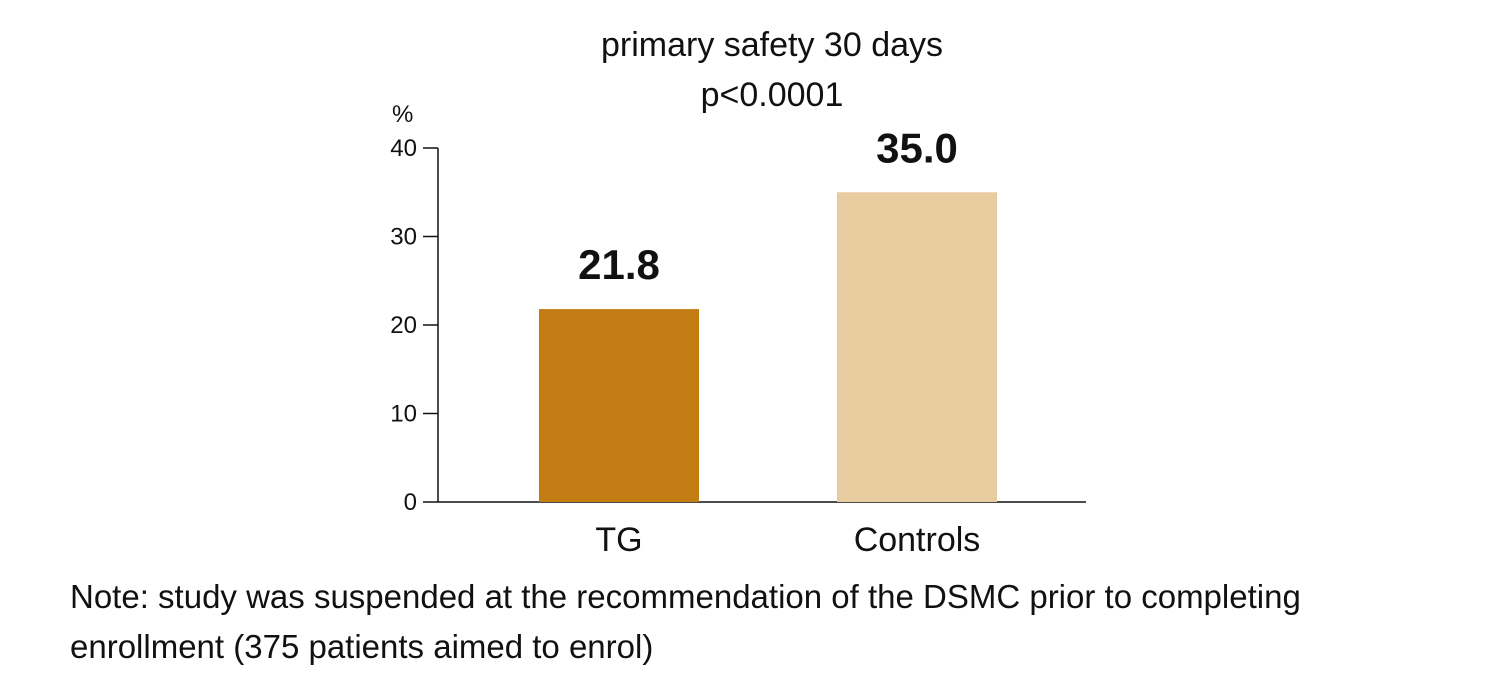  What do you see at coordinates (619, 264) in the screenshot?
I see `bar-value-label: 21.8` at bounding box center [619, 264].